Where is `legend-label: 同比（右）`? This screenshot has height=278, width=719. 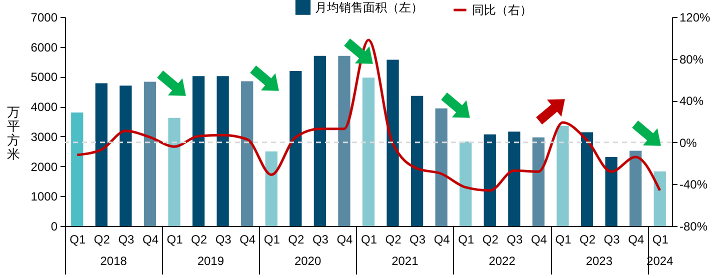 legend-label: 同比（右） is located at coordinates (502, 10).